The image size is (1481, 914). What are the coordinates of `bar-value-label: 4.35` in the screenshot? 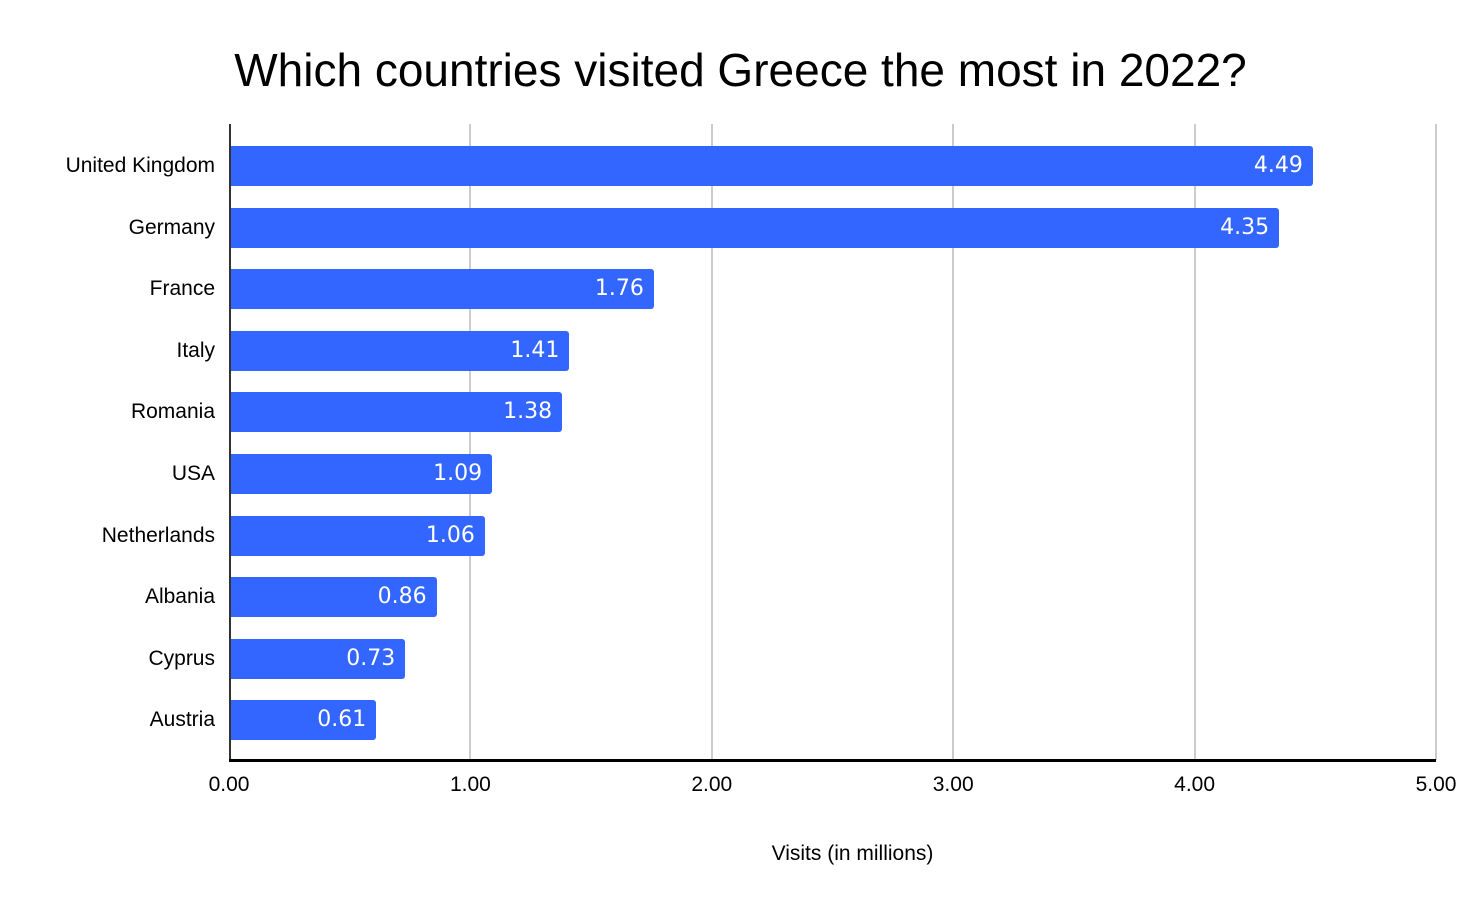 It's located at (1245, 227).